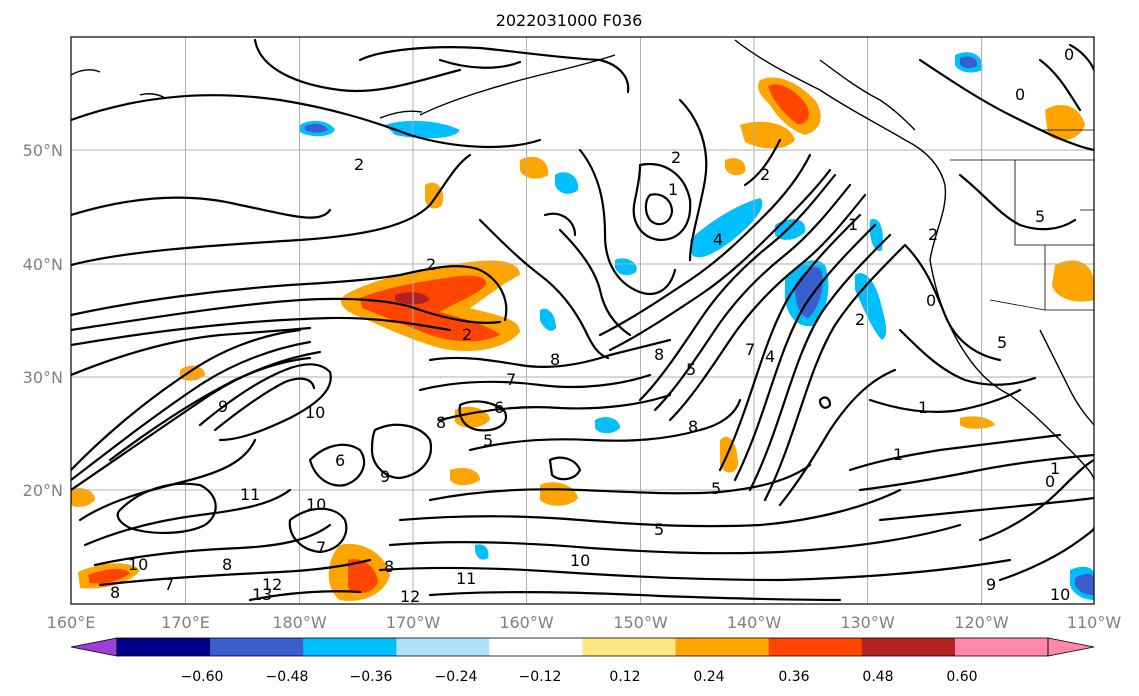  Describe the element at coordinates (413, 622) in the screenshot. I see `x-tick-label: 170°W` at that location.